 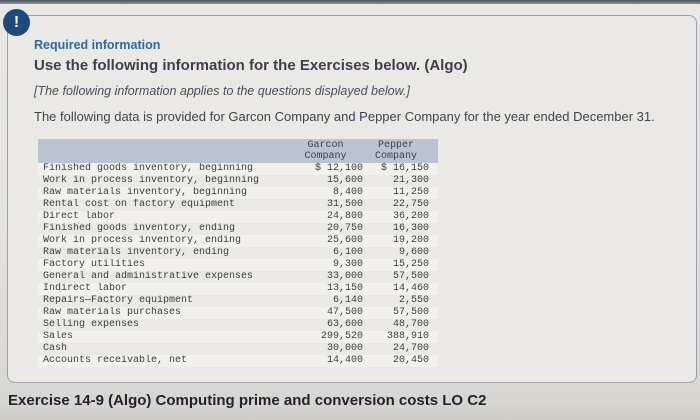 What do you see at coordinates (112, 312) in the screenshot?
I see `row-label: Raw materials purchases` at bounding box center [112, 312].